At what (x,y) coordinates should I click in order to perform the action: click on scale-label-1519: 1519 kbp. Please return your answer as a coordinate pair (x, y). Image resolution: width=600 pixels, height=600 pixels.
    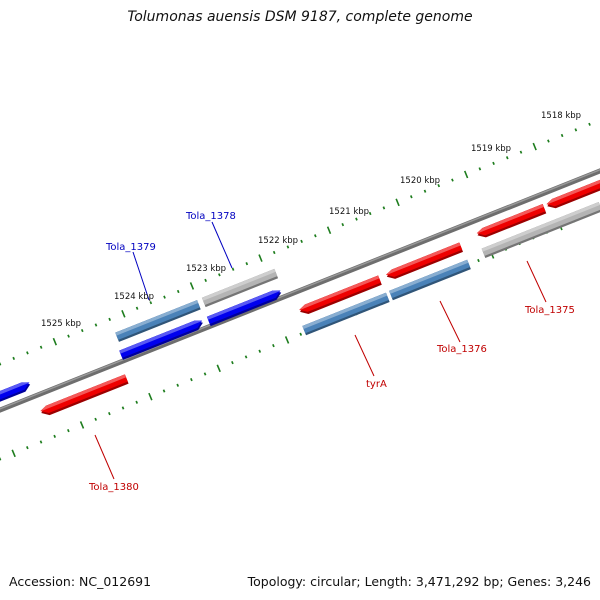
    Looking at the image, I should click on (491, 149).